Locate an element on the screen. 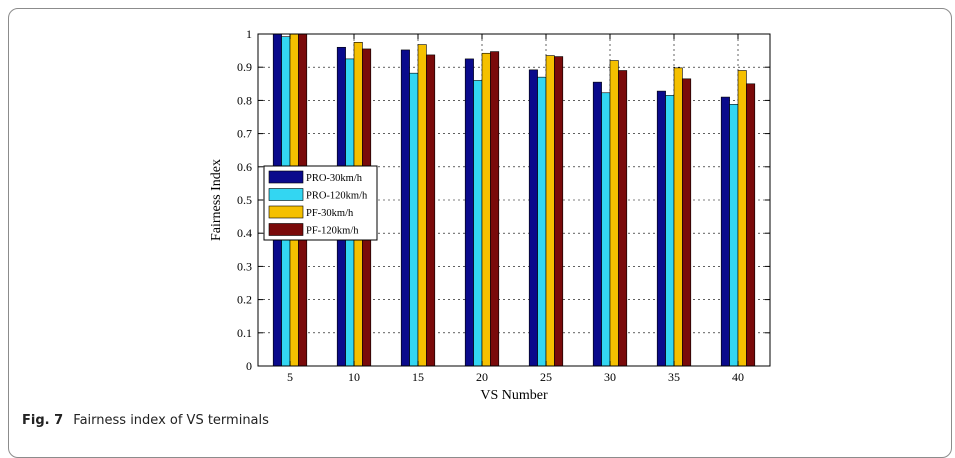 This screenshot has height=458, width=955. y-tick-label: 0.1 is located at coordinates (244, 333).